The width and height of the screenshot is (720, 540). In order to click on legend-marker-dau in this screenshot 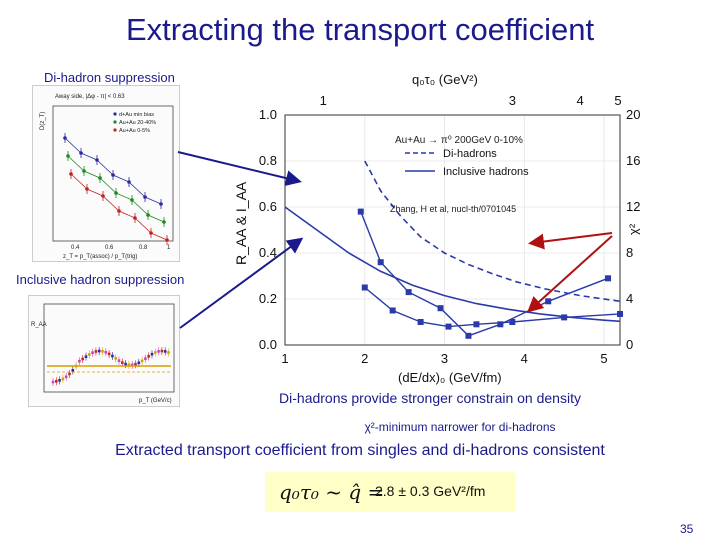, I will do `click(115, 114)`.